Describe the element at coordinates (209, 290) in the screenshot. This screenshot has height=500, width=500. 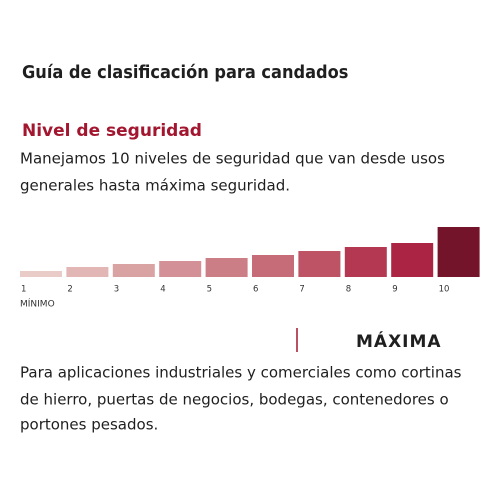
I see `level-number: 5` at that location.